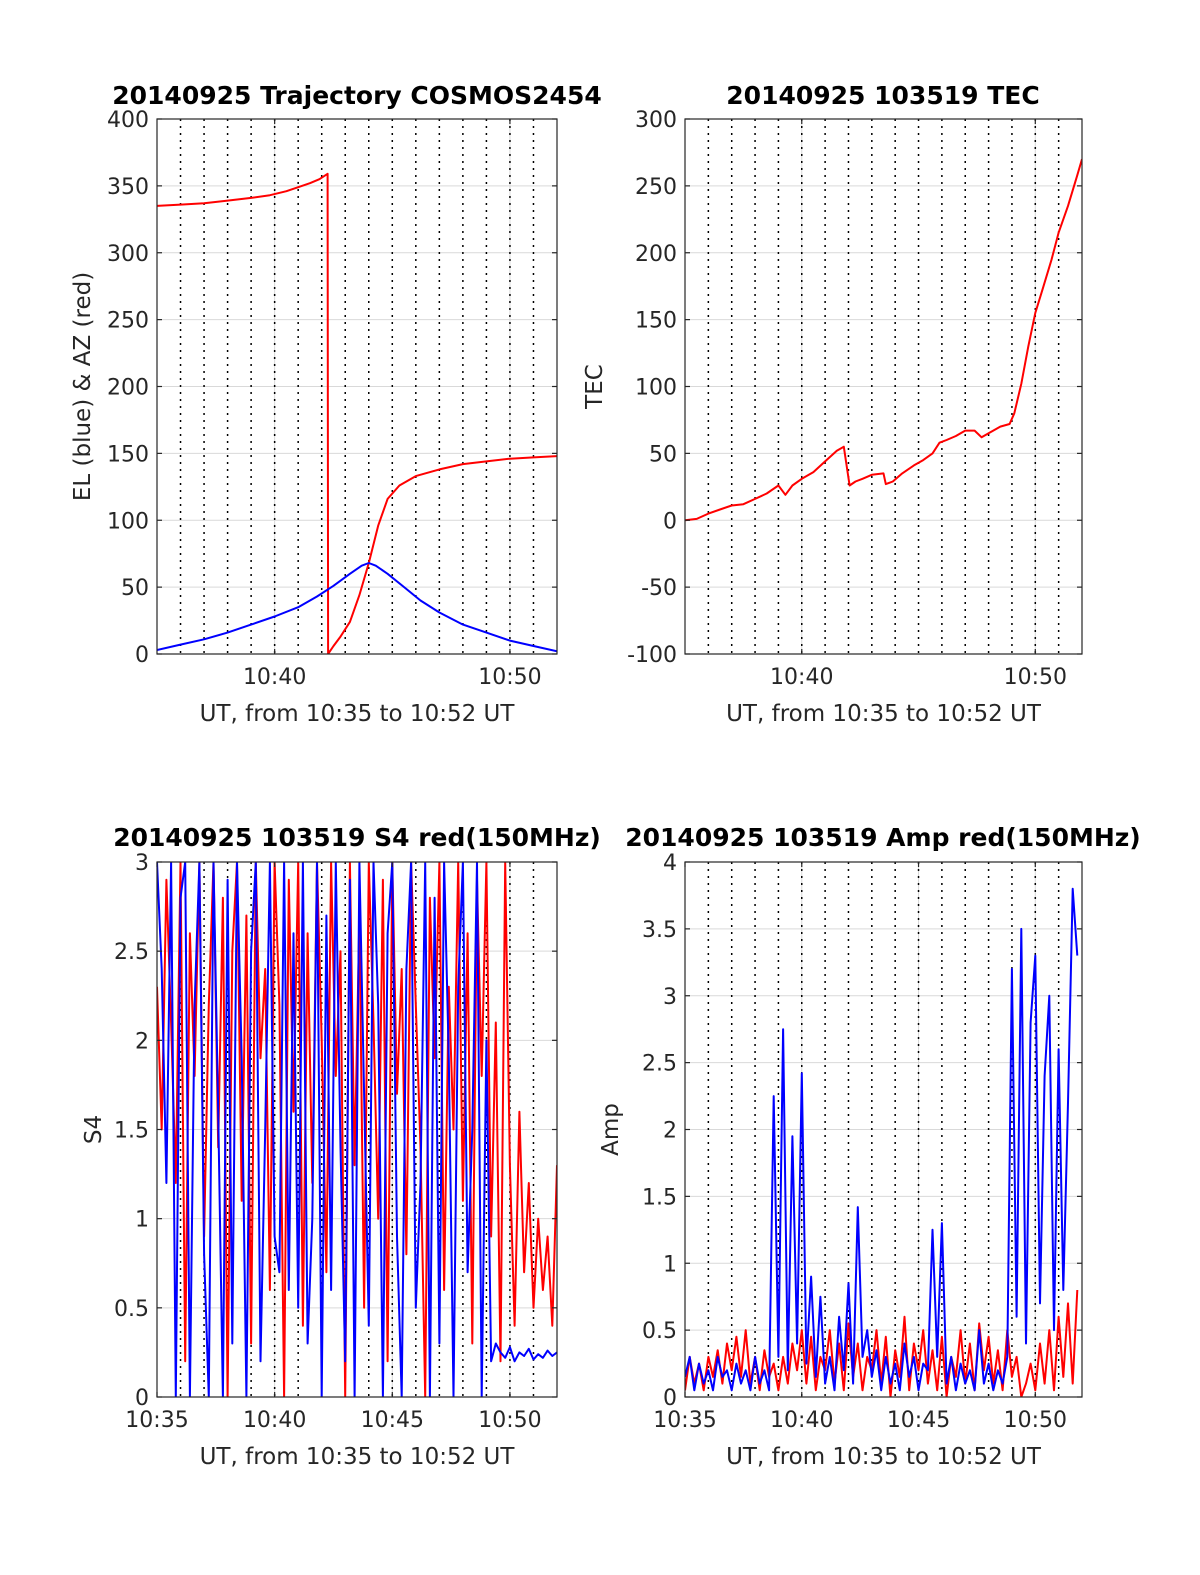 This screenshot has width=1200, height=1575. Describe the element at coordinates (142, 863) in the screenshot. I see `chart-s4-ytick-label-6: 3` at that location.